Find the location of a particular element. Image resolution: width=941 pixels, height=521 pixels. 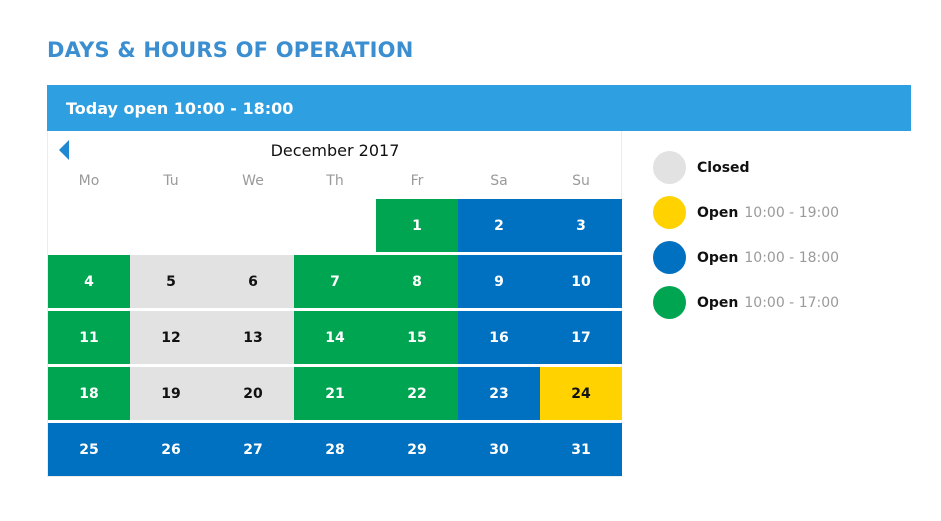

legend-item: Open 10:00 - 19:00 is located at coordinates (783, 212).